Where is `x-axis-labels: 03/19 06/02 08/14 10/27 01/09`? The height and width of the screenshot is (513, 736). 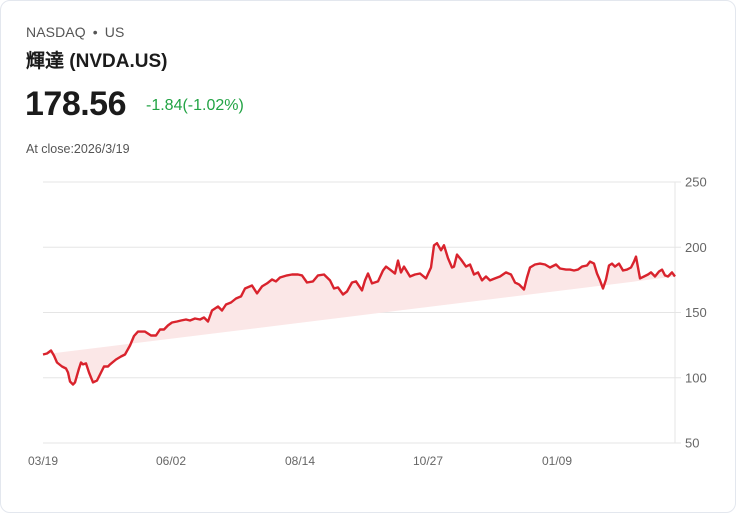
x-axis-labels: 03/19 06/02 08/14 10/27 01/09 is located at coordinates (300, 461).